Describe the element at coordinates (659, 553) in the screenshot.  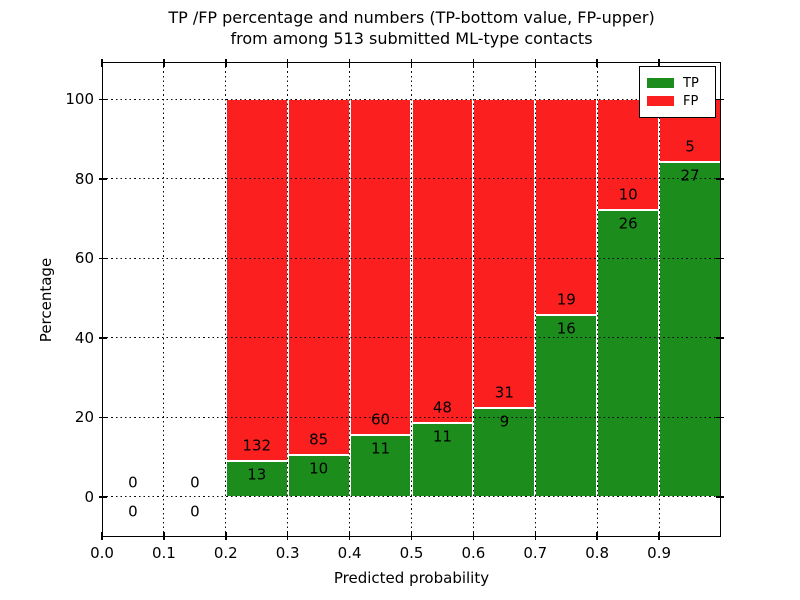
I see `x-tick-label: 0.9` at that location.